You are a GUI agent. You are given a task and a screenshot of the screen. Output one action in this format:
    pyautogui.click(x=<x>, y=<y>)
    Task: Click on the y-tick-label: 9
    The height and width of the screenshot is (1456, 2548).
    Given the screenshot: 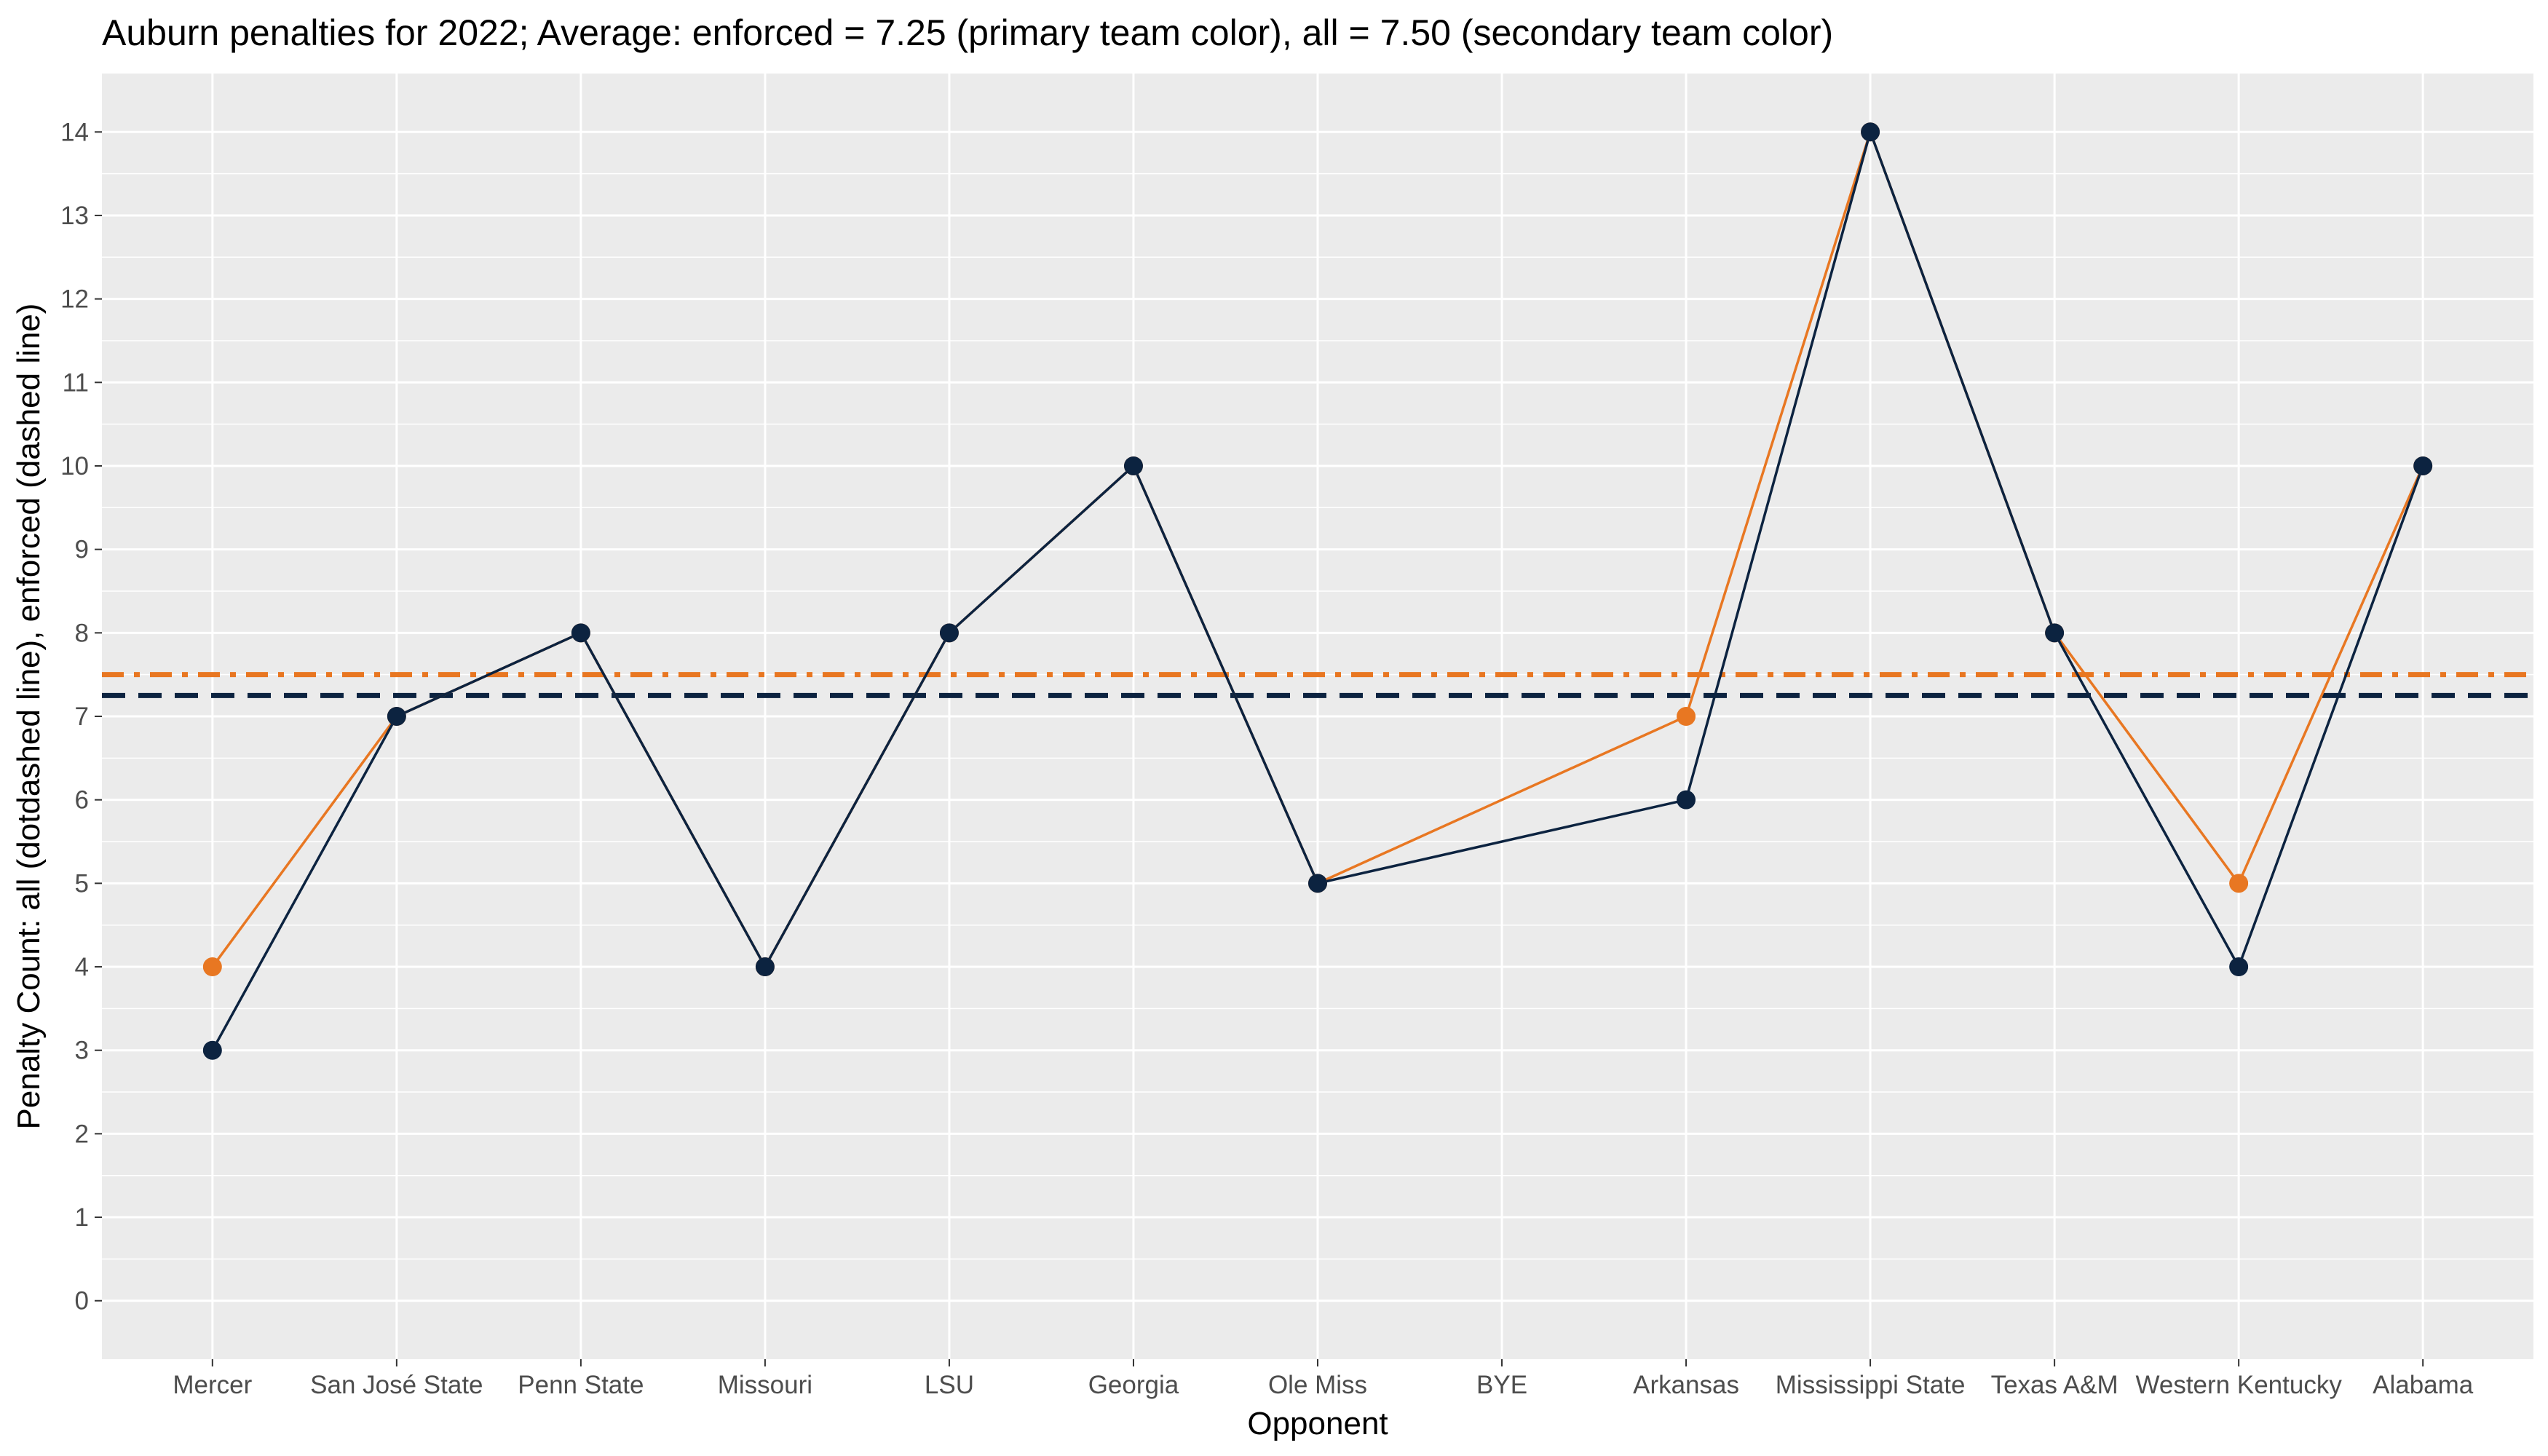 What is the action you would take?
    pyautogui.click(x=82, y=550)
    